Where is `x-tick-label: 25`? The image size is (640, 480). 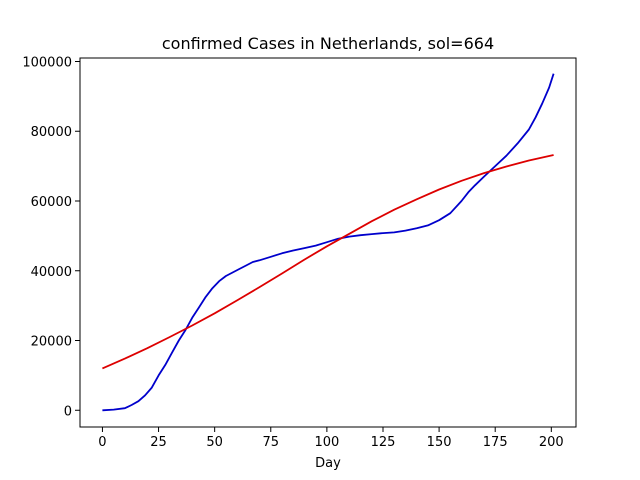 x-tick-label: 25 is located at coordinates (158, 442).